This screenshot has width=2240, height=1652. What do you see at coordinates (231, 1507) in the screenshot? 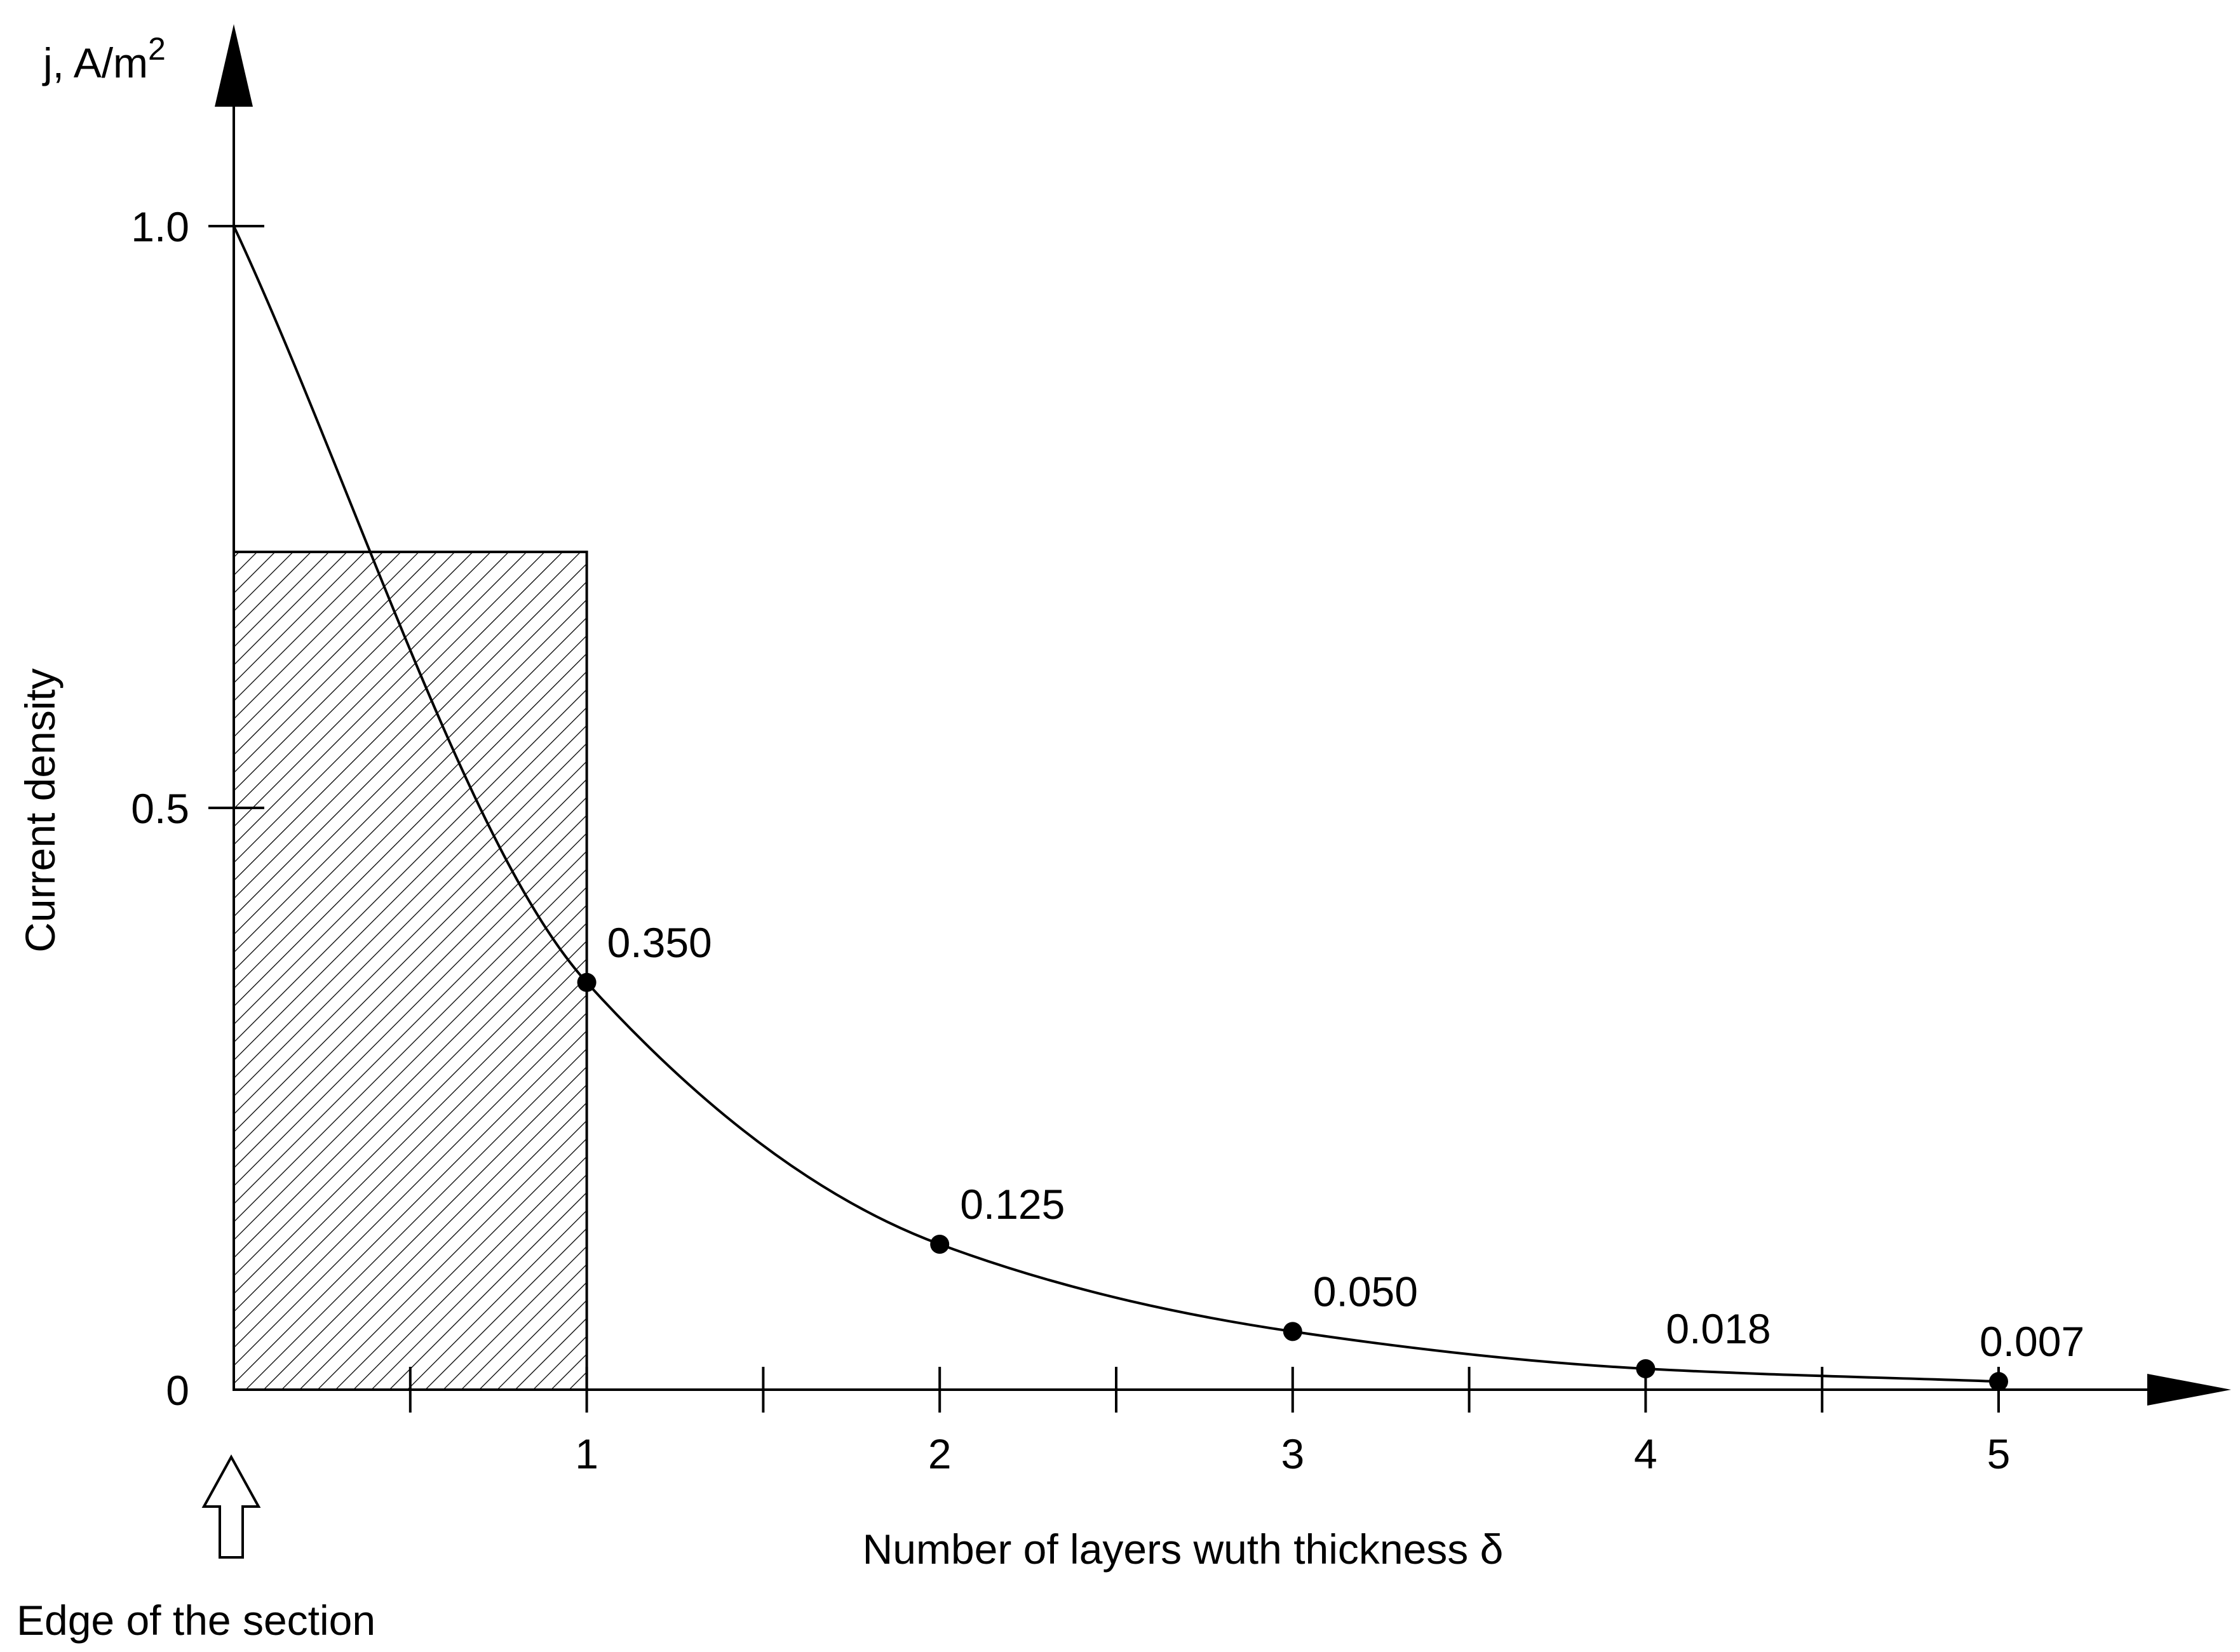
I see `edge-arrow-icon` at bounding box center [231, 1507].